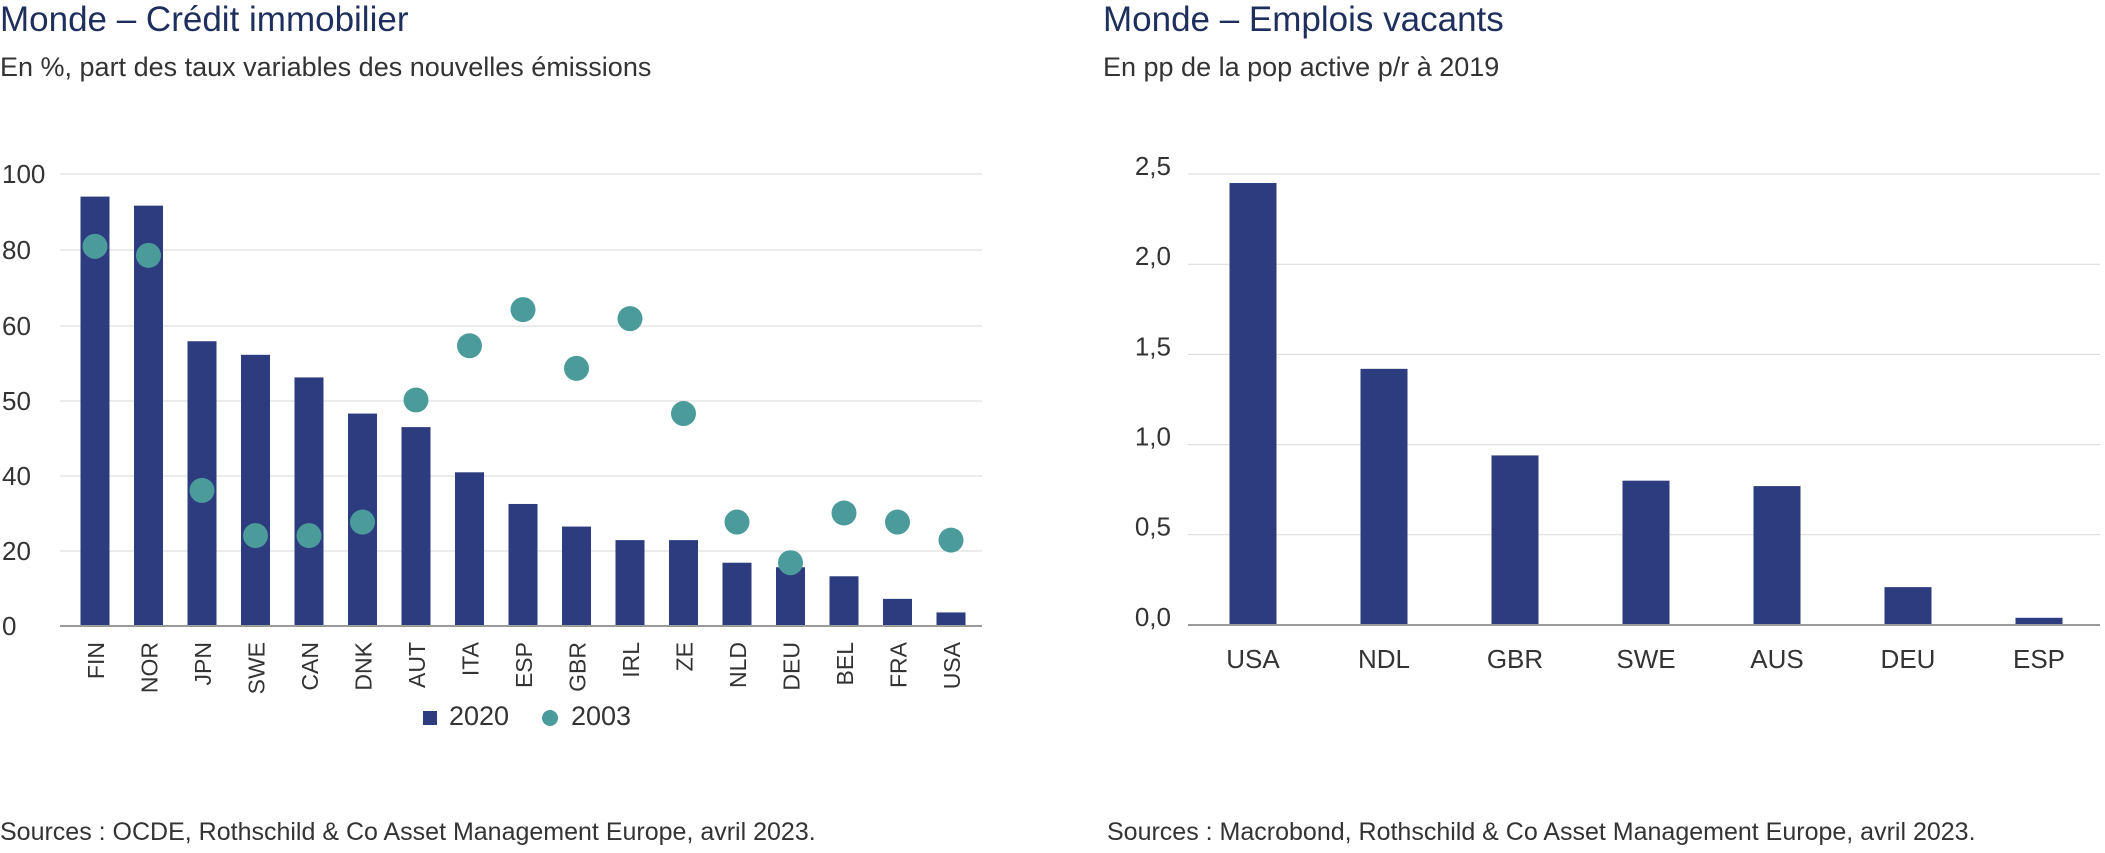  Describe the element at coordinates (16, 401) in the screenshot. I see `y-tick-label: 50` at that location.